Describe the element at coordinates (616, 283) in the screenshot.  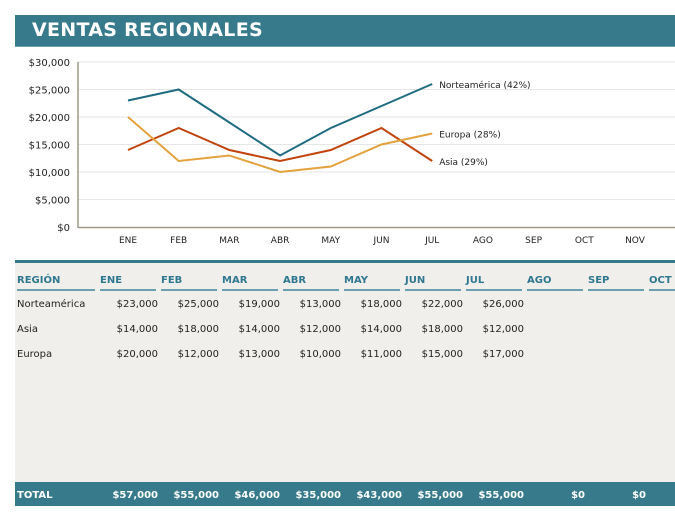
I see `column-header: SEP` at that location.